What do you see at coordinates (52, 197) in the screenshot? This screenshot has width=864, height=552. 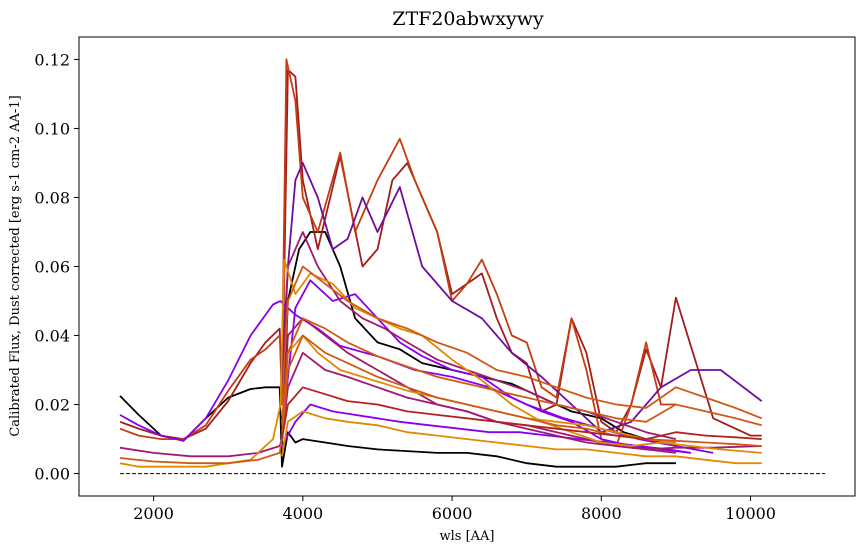 I see `y-tick-label: 0.08` at bounding box center [52, 197].